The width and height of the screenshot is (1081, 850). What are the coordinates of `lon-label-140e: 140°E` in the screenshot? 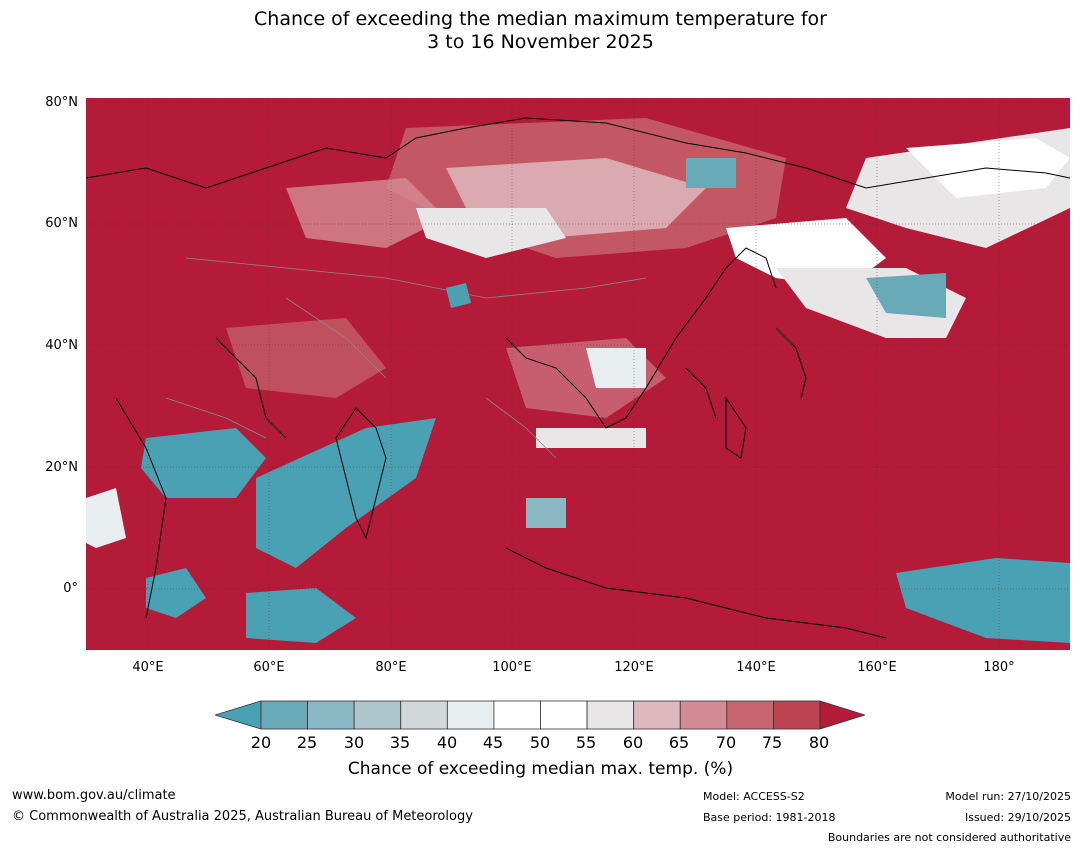 It's located at (756, 667).